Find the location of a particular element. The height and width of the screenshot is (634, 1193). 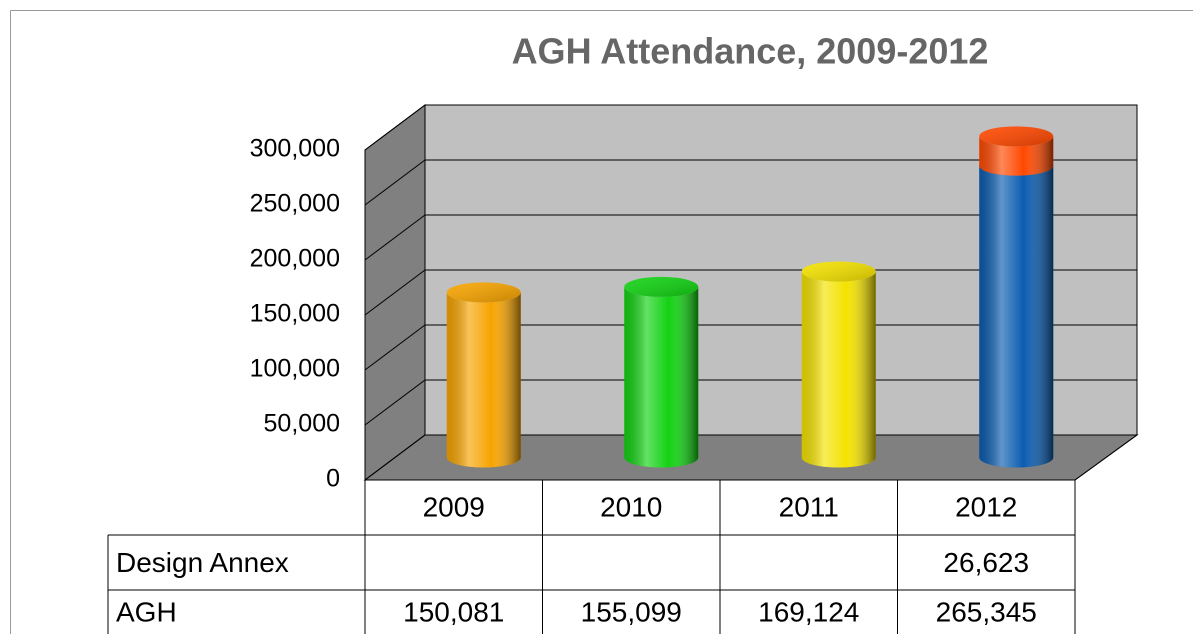

table-value: 169,124 is located at coordinates (808, 611).